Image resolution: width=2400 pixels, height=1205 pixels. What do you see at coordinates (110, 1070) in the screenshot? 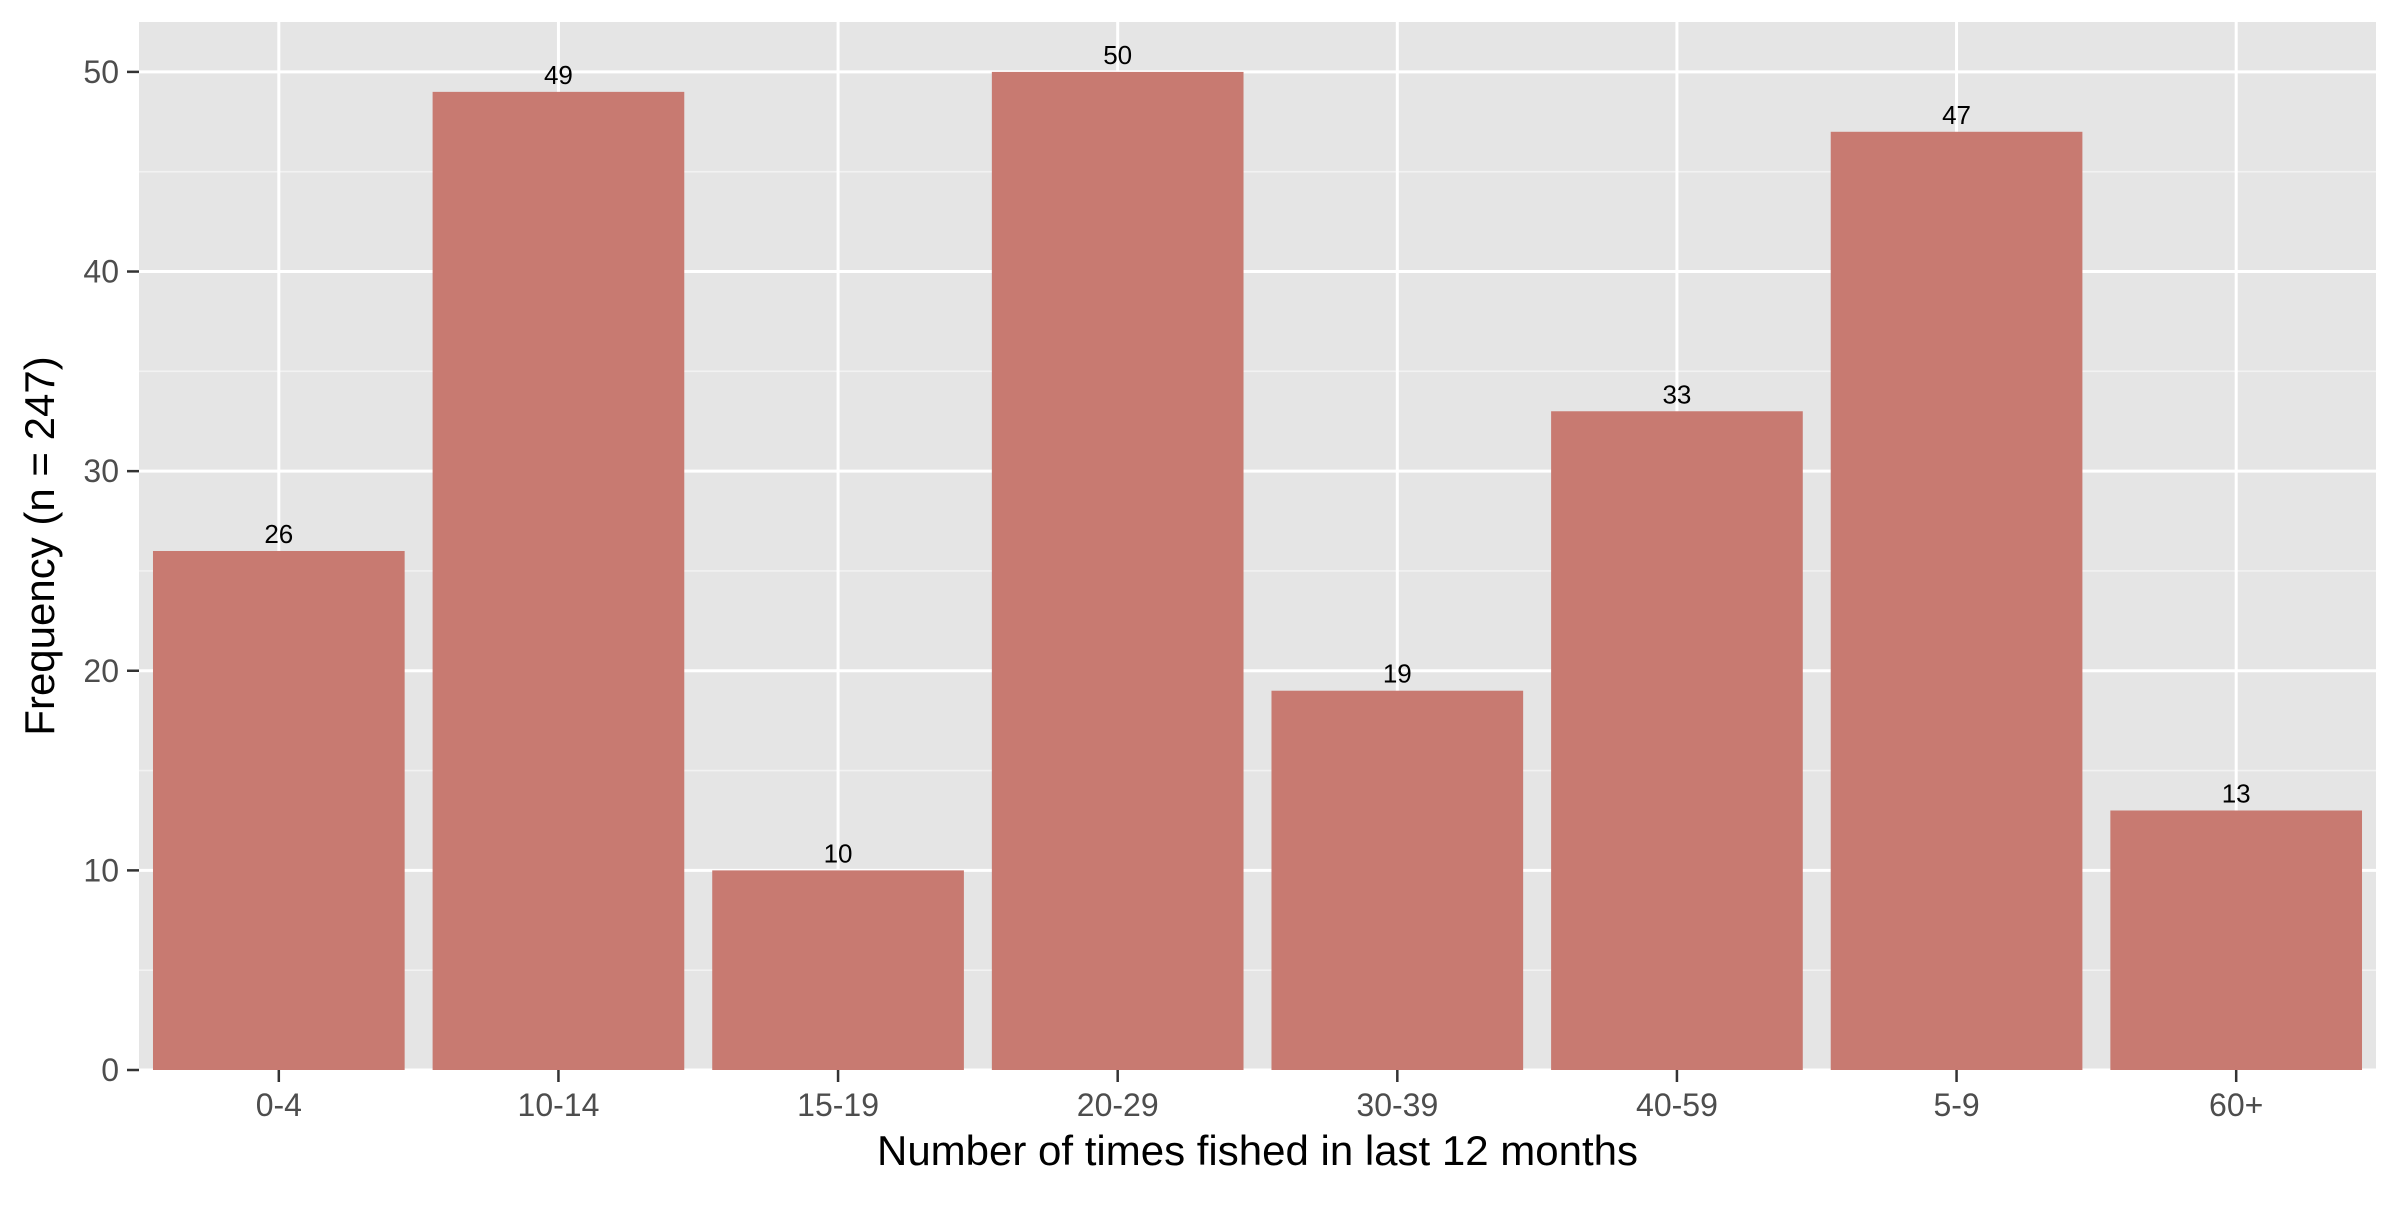
I see `y-tick-label: 0` at bounding box center [110, 1070].